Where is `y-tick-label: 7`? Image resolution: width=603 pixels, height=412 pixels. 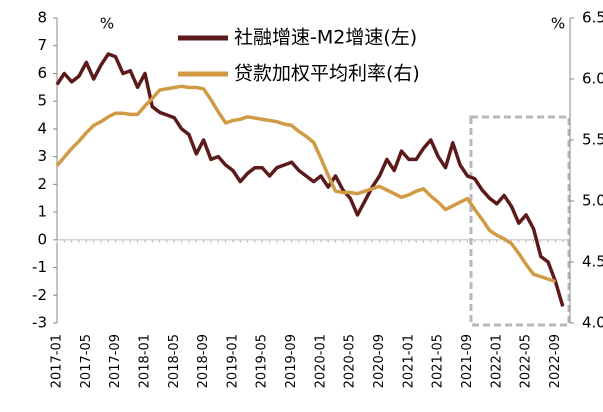
y-tick-label: 7 is located at coordinates (42, 45).